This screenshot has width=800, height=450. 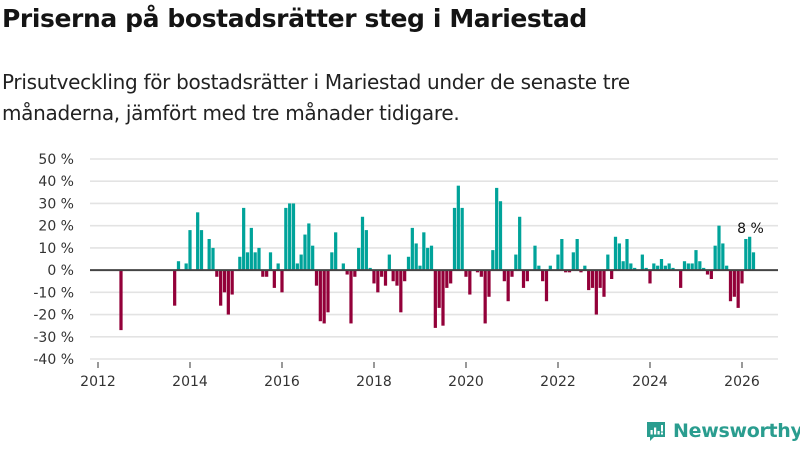 What do you see at coordinates (53, 360) in the screenshot?
I see `y-tick-label: -40 %` at bounding box center [53, 360].